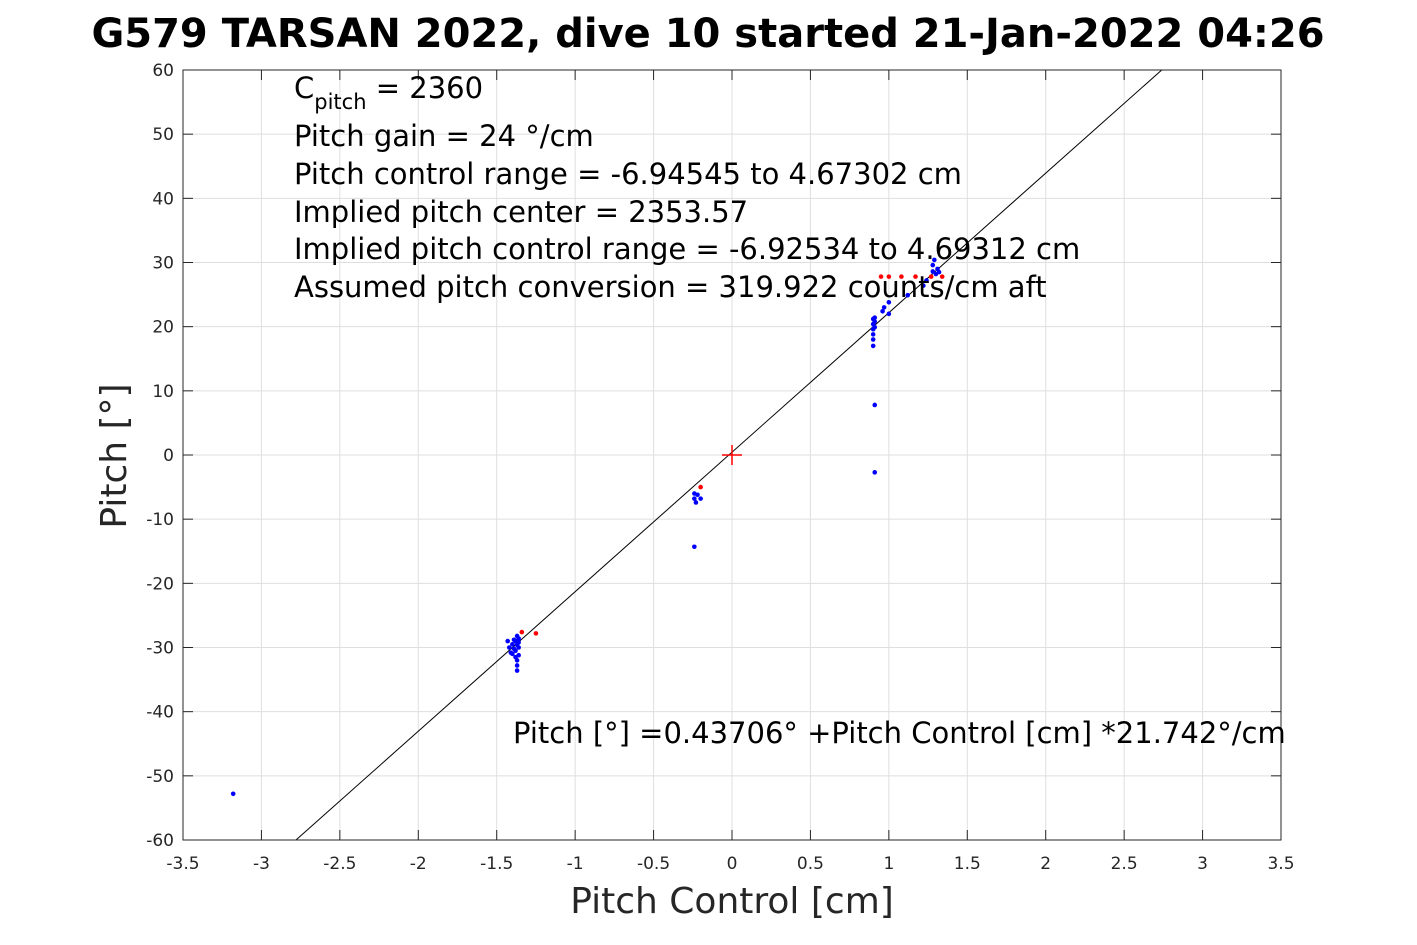 The width and height of the screenshot is (1417, 945). I want to click on x-tick-label: 1, so click(888, 864).